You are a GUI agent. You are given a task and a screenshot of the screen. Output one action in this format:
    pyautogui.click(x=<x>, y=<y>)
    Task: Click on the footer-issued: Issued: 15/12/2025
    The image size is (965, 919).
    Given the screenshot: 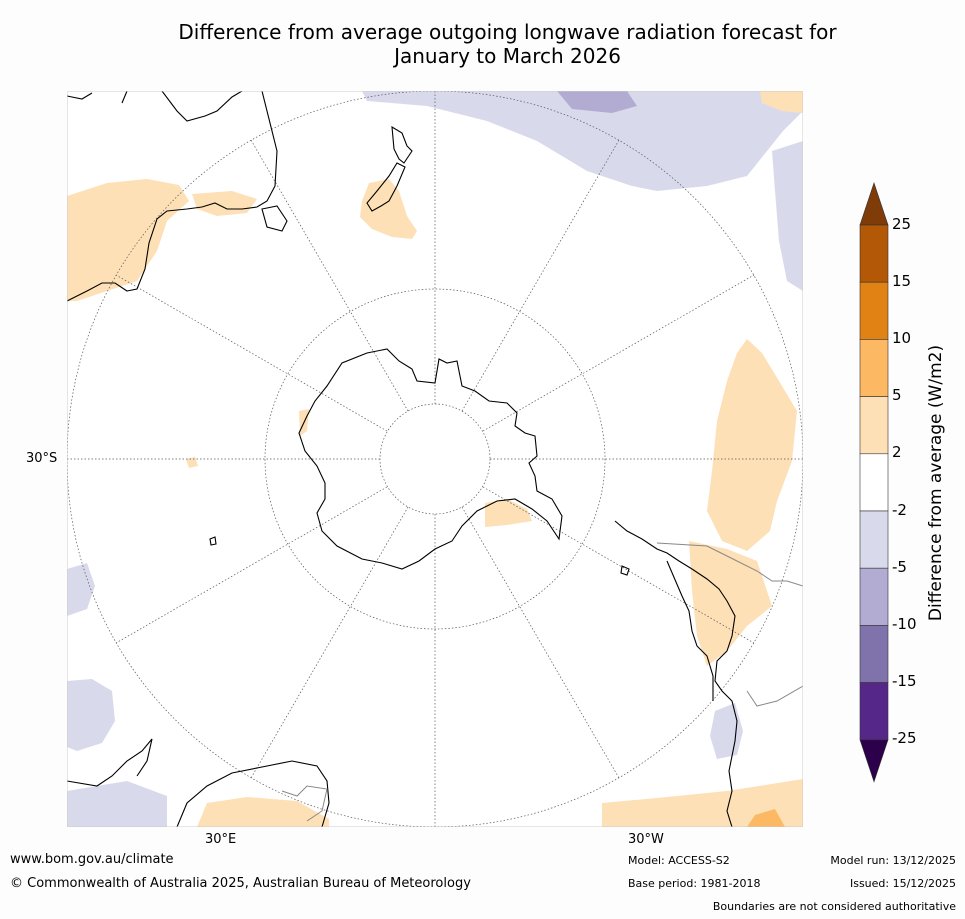 What is the action you would take?
    pyautogui.click(x=902, y=883)
    